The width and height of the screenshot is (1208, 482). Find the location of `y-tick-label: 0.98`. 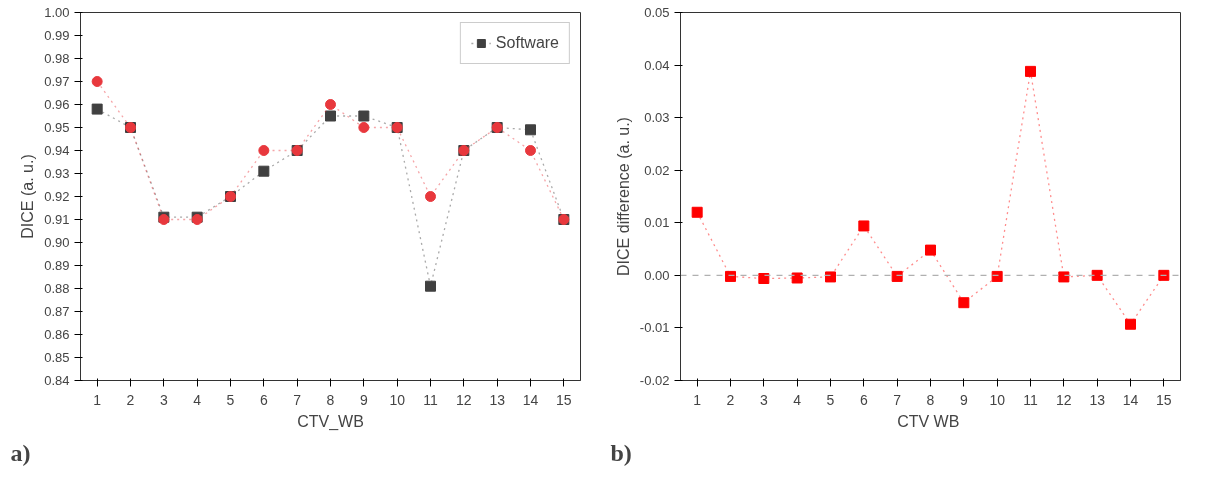

y-tick-label: 0.98 is located at coordinates (57, 58).